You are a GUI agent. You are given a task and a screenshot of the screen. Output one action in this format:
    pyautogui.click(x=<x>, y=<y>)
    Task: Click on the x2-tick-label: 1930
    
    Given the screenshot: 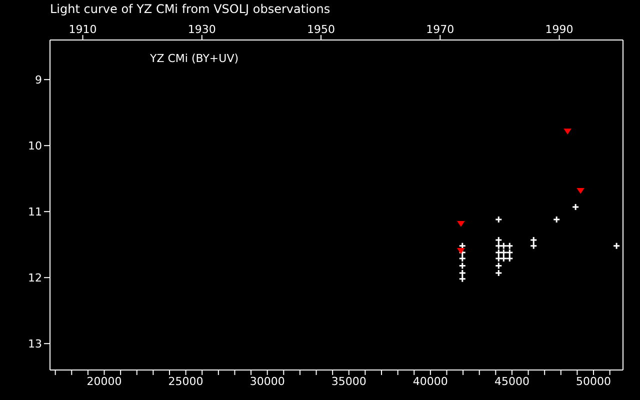 What is the action you would take?
    pyautogui.click(x=202, y=29)
    